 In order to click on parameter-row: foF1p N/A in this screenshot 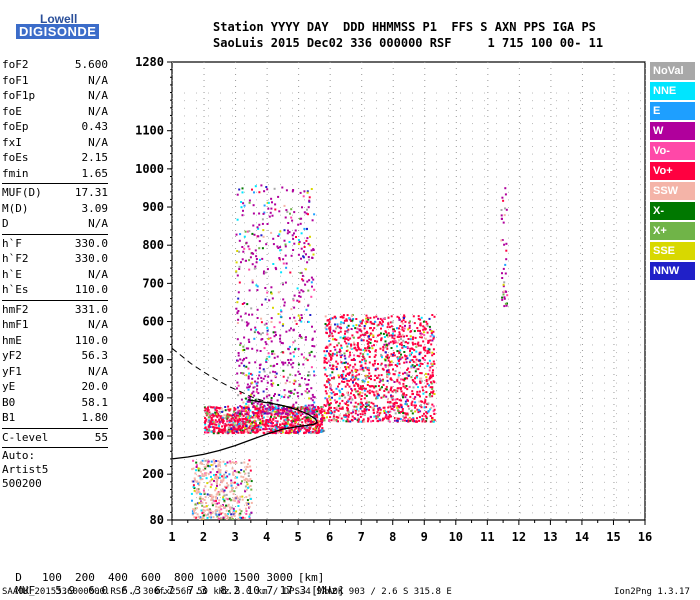, I will do `click(55, 96)`.